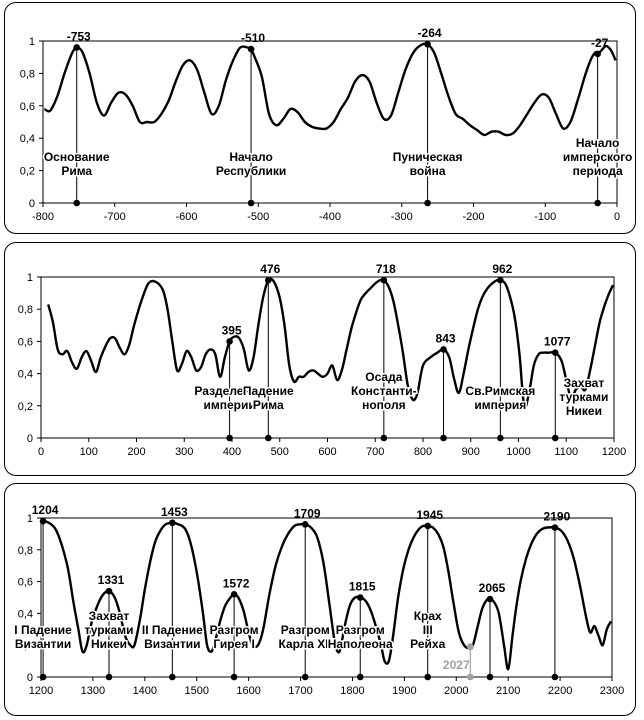 Image resolution: width=644 pixels, height=720 pixels. Describe the element at coordinates (304, 644) in the screenshot. I see `event-label: Карла XII` at that location.